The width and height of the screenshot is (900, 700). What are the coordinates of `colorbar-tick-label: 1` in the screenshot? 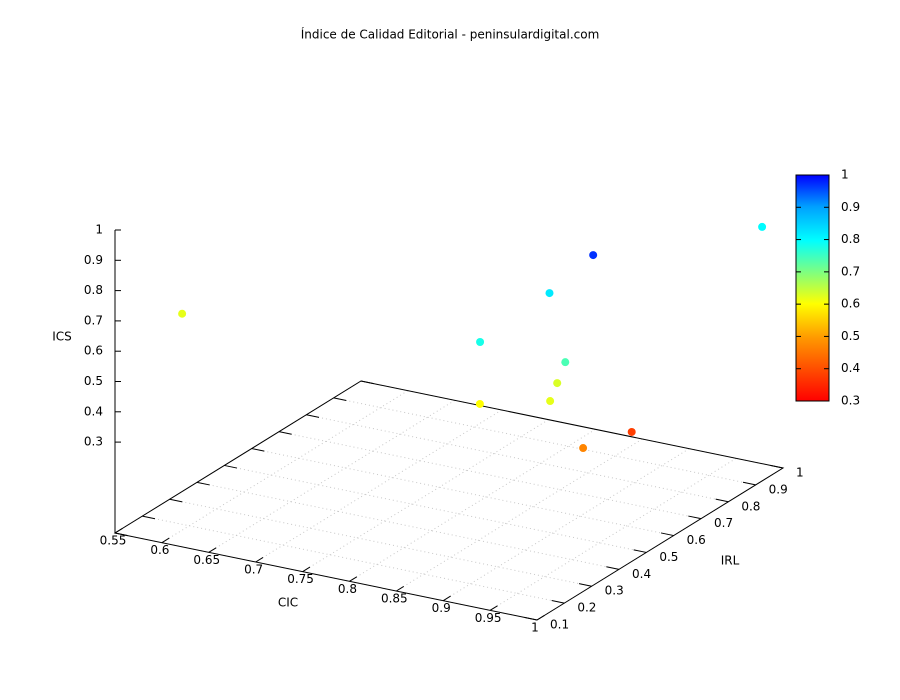 It's located at (845, 175).